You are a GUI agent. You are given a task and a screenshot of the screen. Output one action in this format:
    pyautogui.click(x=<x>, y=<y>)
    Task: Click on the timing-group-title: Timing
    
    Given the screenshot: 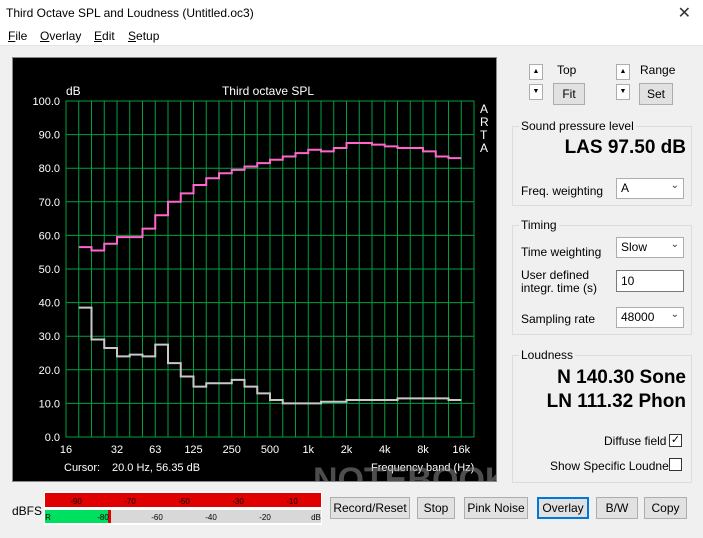 What is the action you would take?
    pyautogui.click(x=539, y=225)
    